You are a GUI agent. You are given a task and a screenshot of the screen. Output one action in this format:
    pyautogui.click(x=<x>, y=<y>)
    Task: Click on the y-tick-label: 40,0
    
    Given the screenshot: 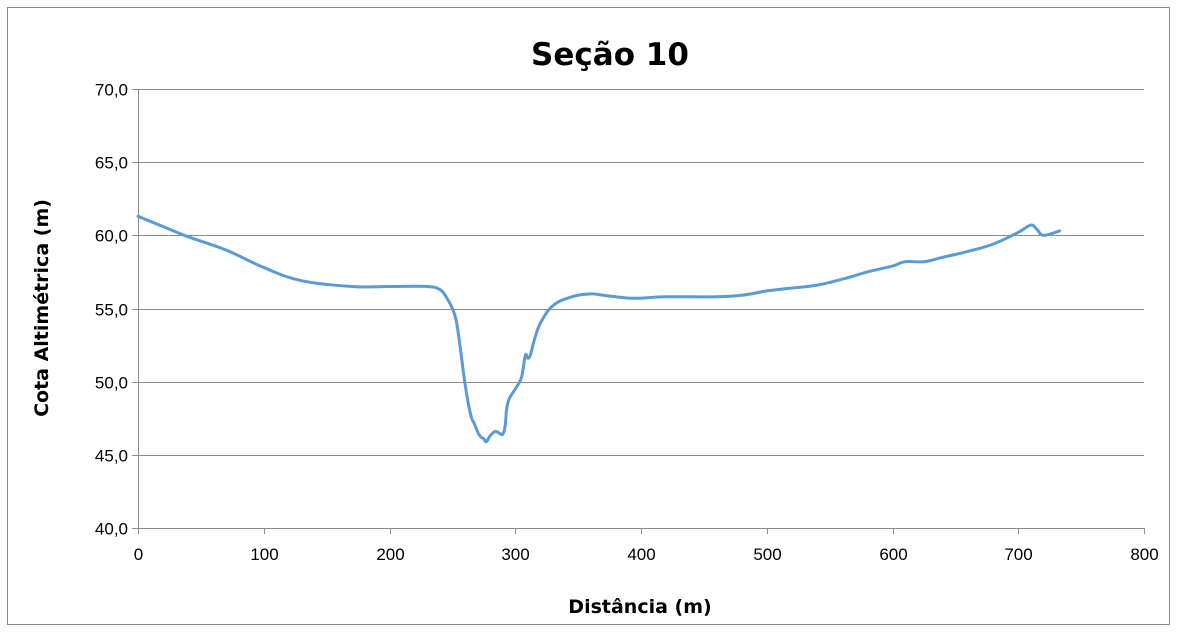 What is the action you would take?
    pyautogui.click(x=111, y=529)
    